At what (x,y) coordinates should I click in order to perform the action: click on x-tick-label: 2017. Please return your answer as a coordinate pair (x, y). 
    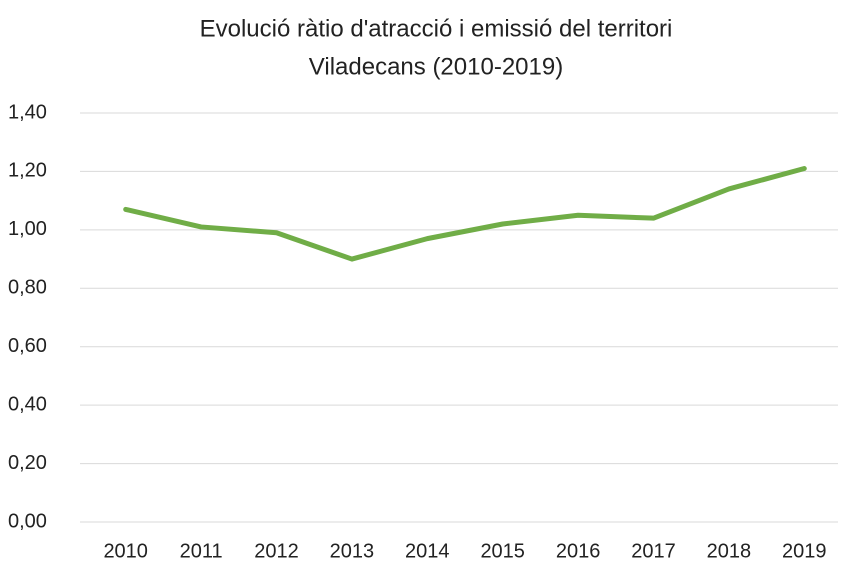
    Looking at the image, I should click on (653, 551).